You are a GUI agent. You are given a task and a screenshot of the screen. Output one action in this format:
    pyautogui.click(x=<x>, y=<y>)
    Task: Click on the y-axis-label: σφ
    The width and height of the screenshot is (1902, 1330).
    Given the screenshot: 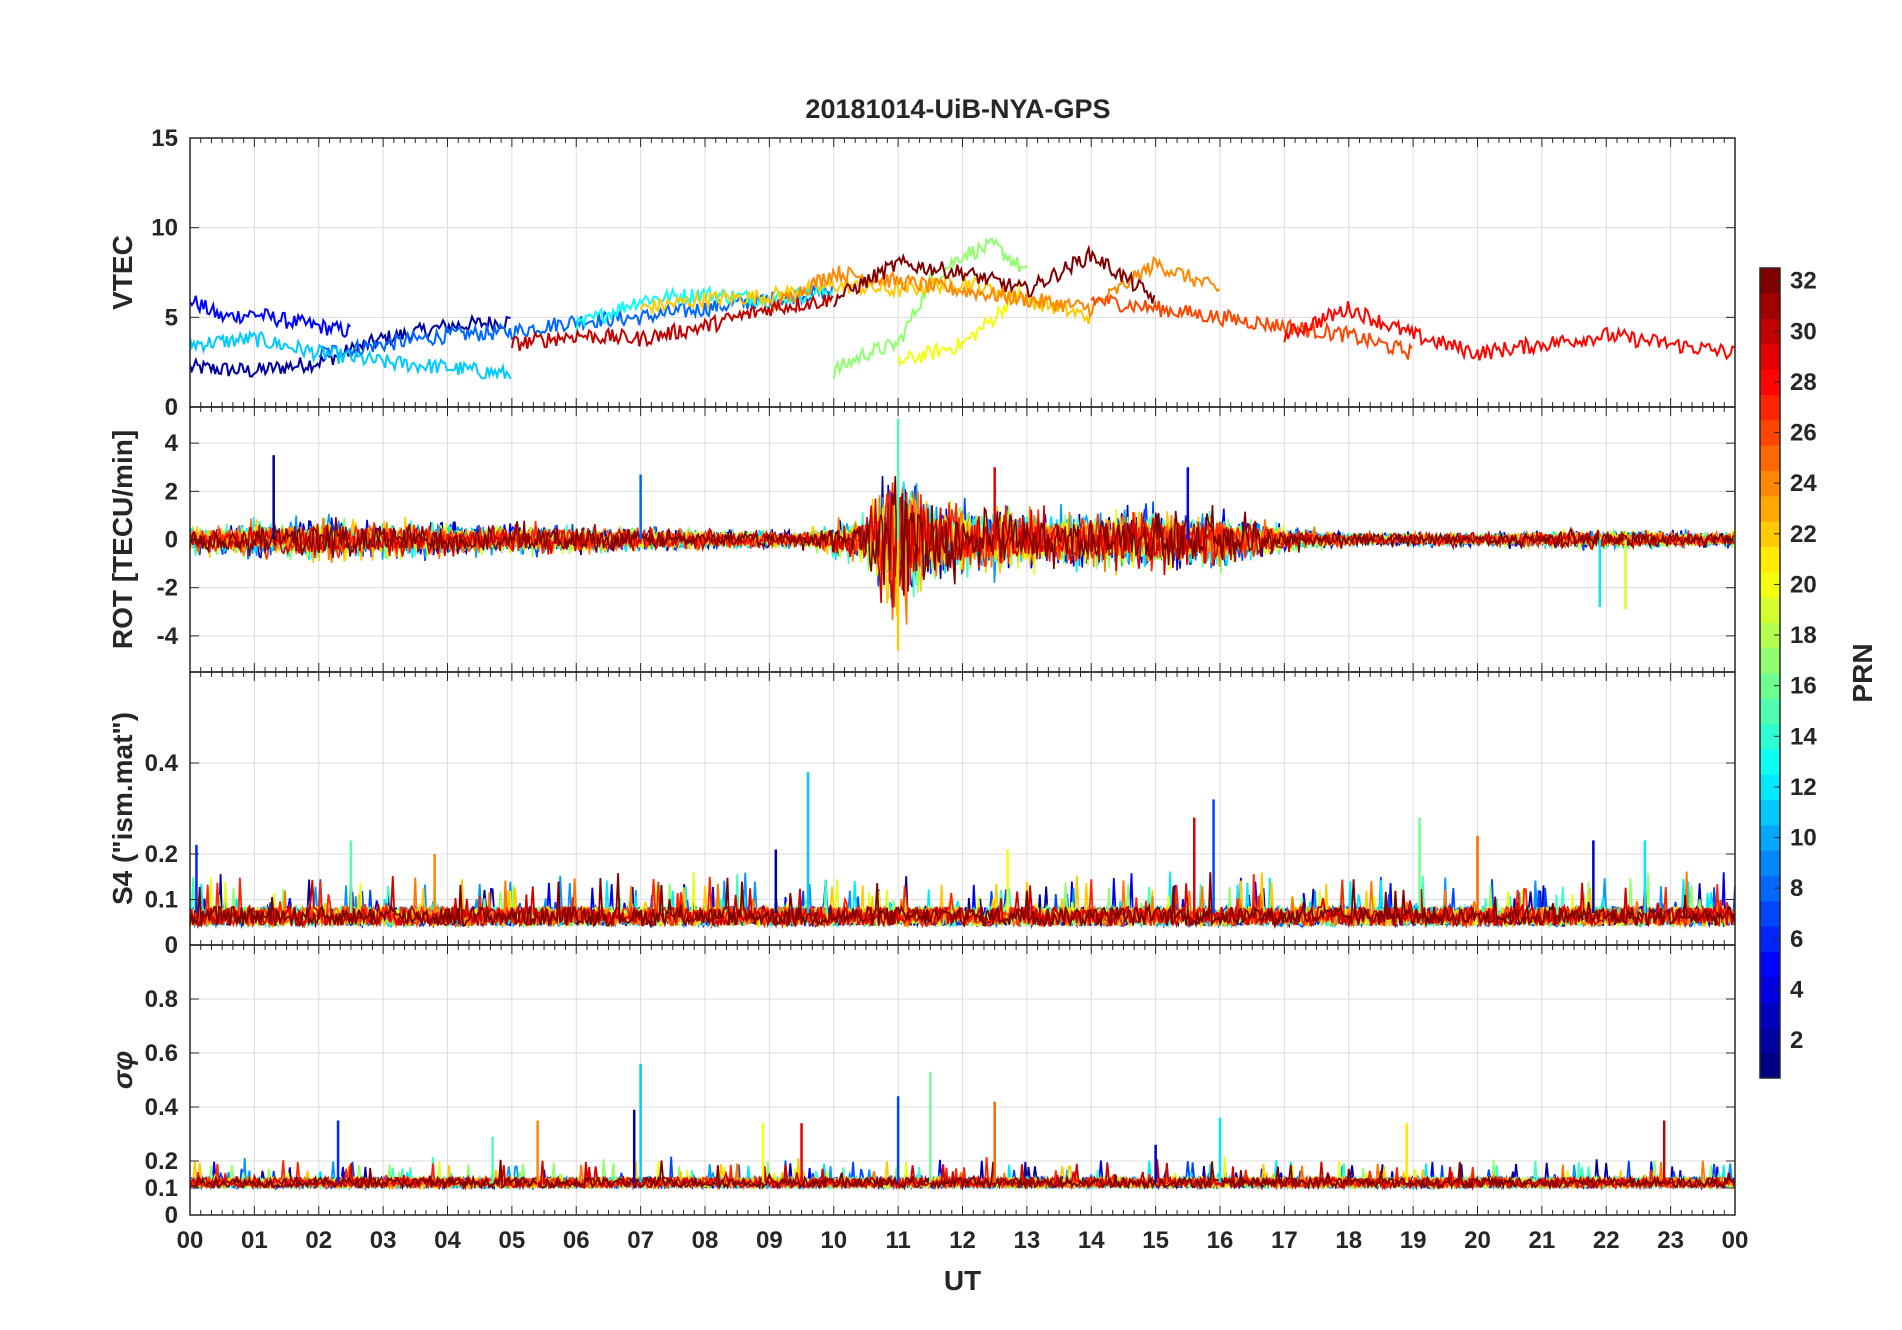 What is the action you would take?
    pyautogui.click(x=122, y=1070)
    